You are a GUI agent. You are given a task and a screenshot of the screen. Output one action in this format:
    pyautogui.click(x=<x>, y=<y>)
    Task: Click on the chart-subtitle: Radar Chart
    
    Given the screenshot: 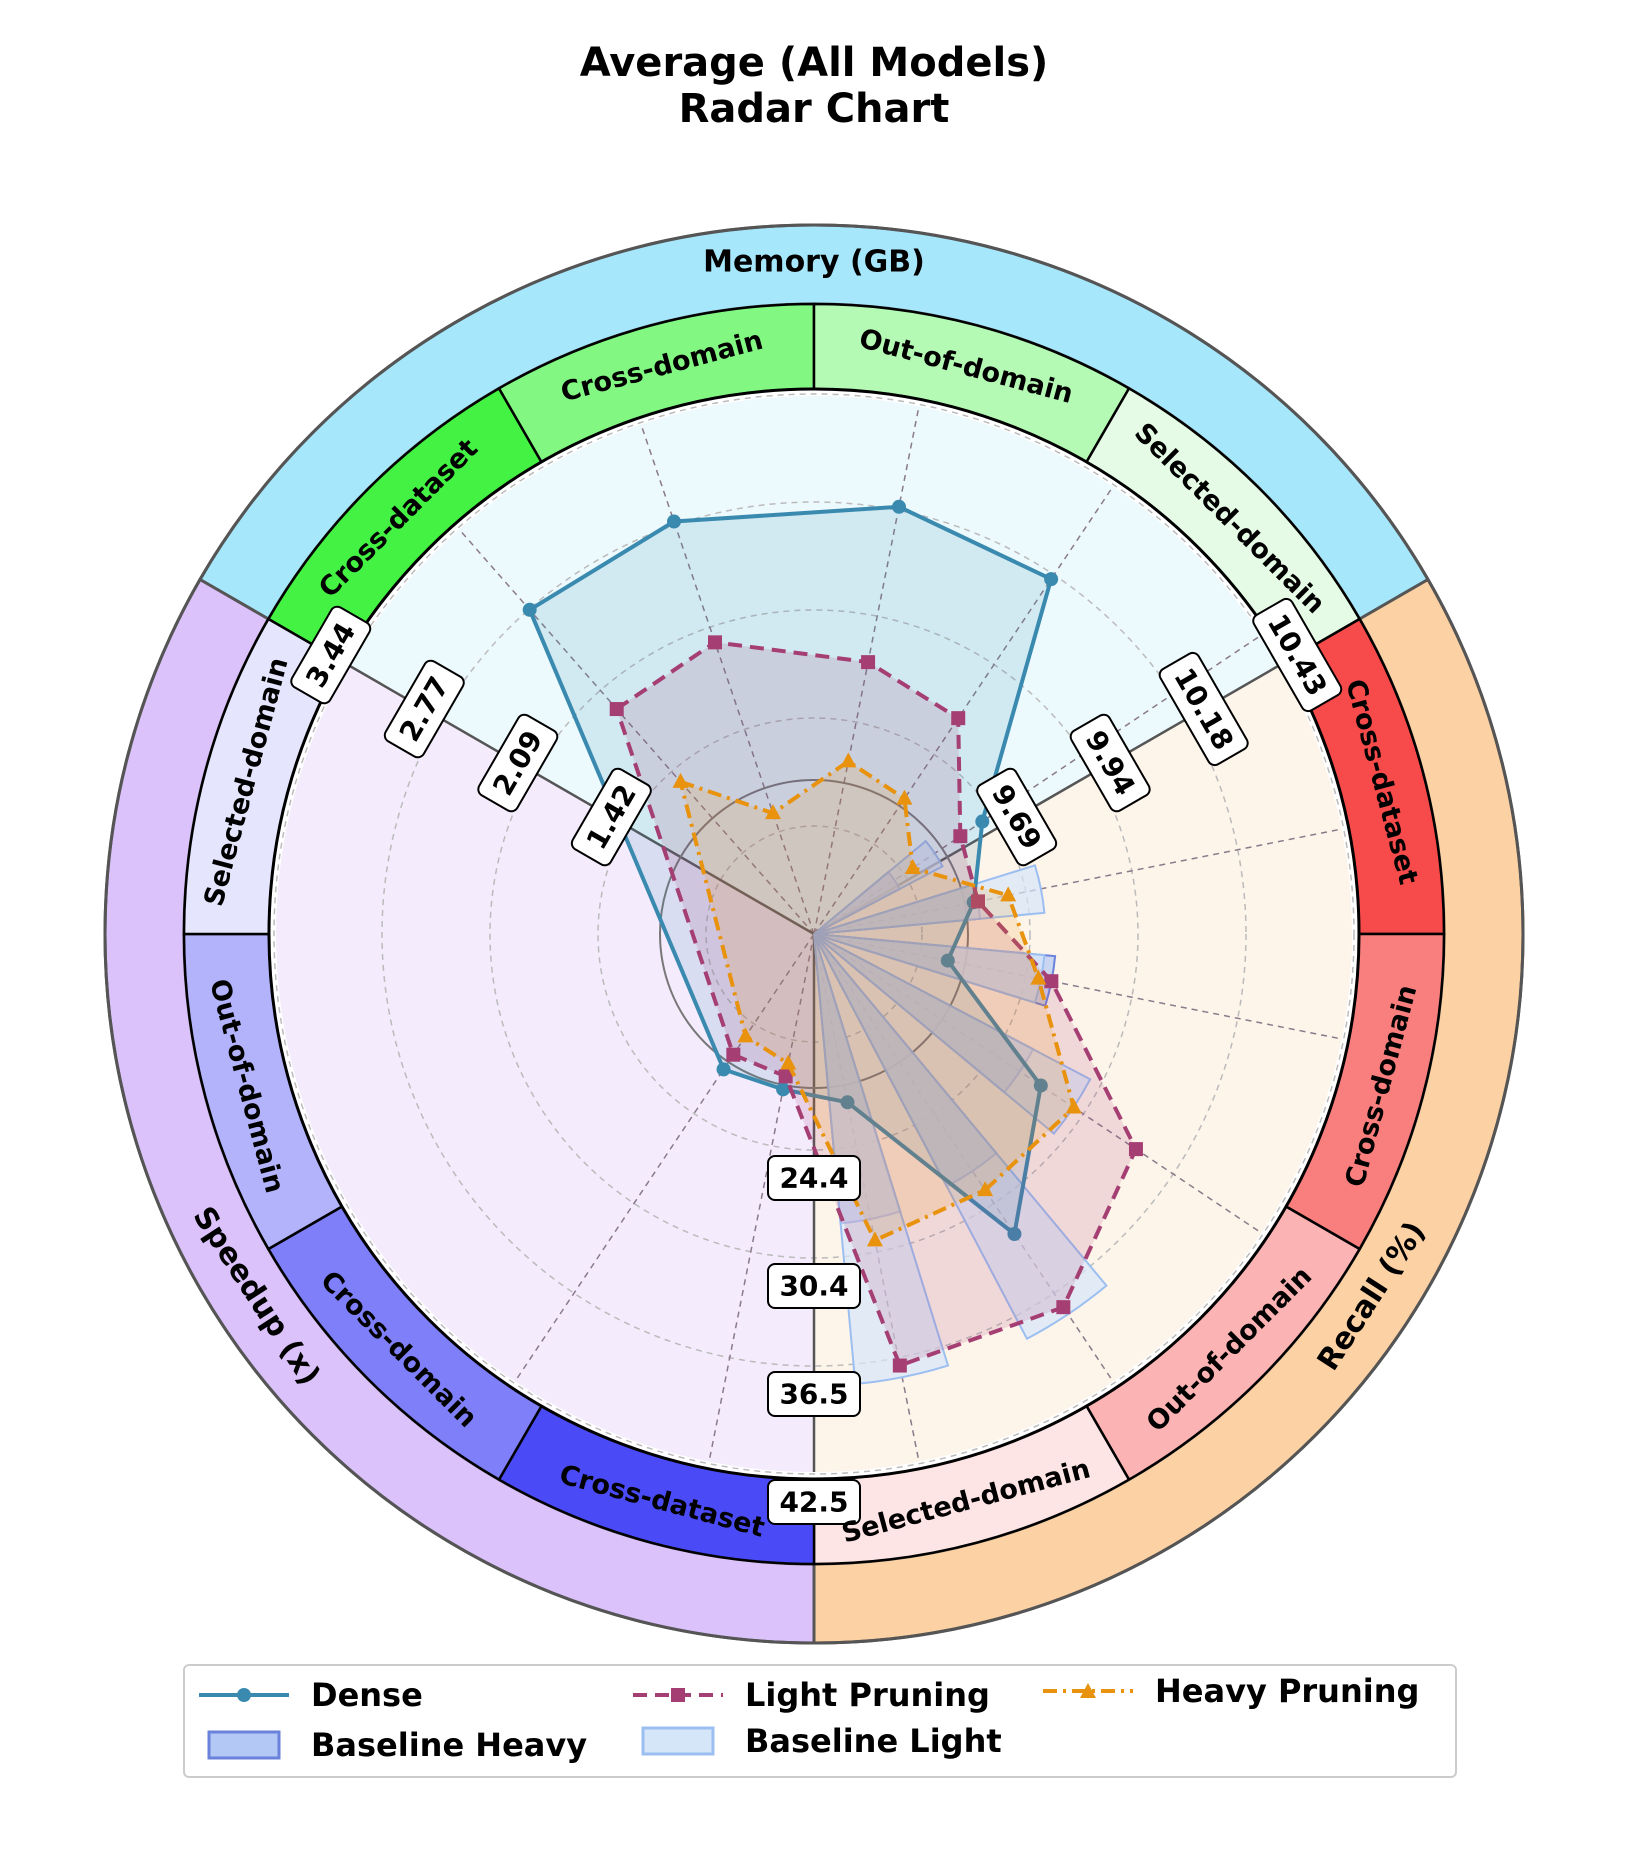 What is the action you would take?
    pyautogui.click(x=814, y=109)
    